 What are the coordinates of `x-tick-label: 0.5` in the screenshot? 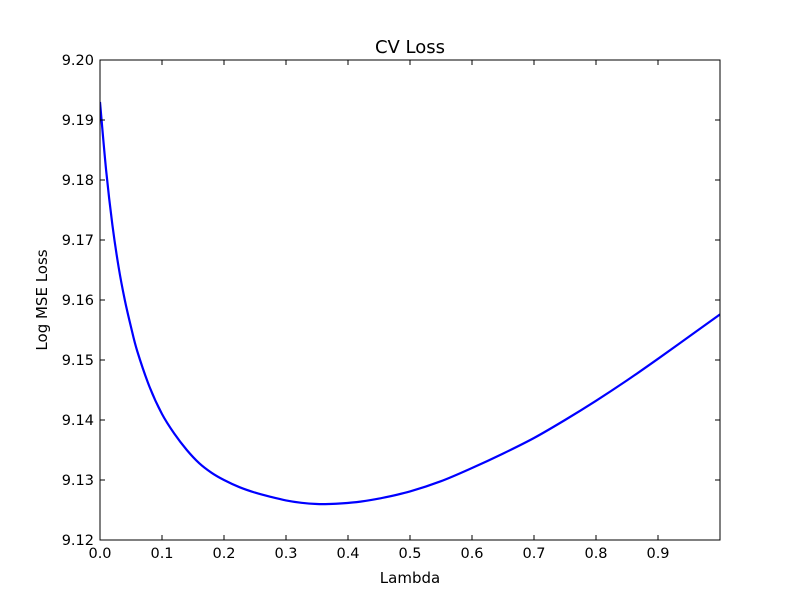 It's located at (409, 554).